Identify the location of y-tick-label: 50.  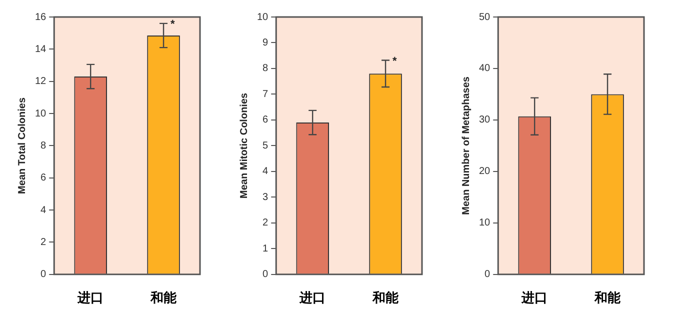
(485, 17).